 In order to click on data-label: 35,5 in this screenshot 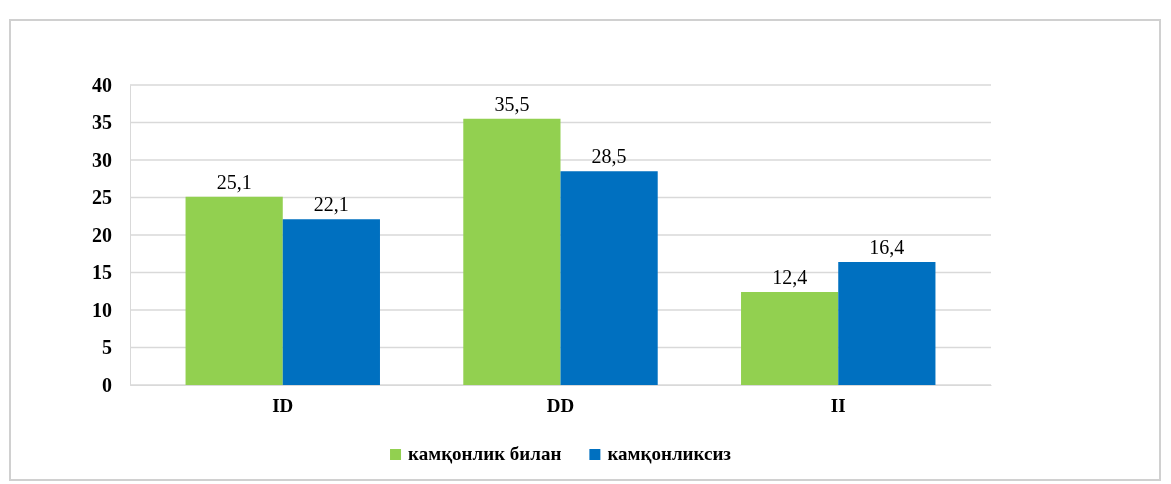, I will do `click(512, 103)`.